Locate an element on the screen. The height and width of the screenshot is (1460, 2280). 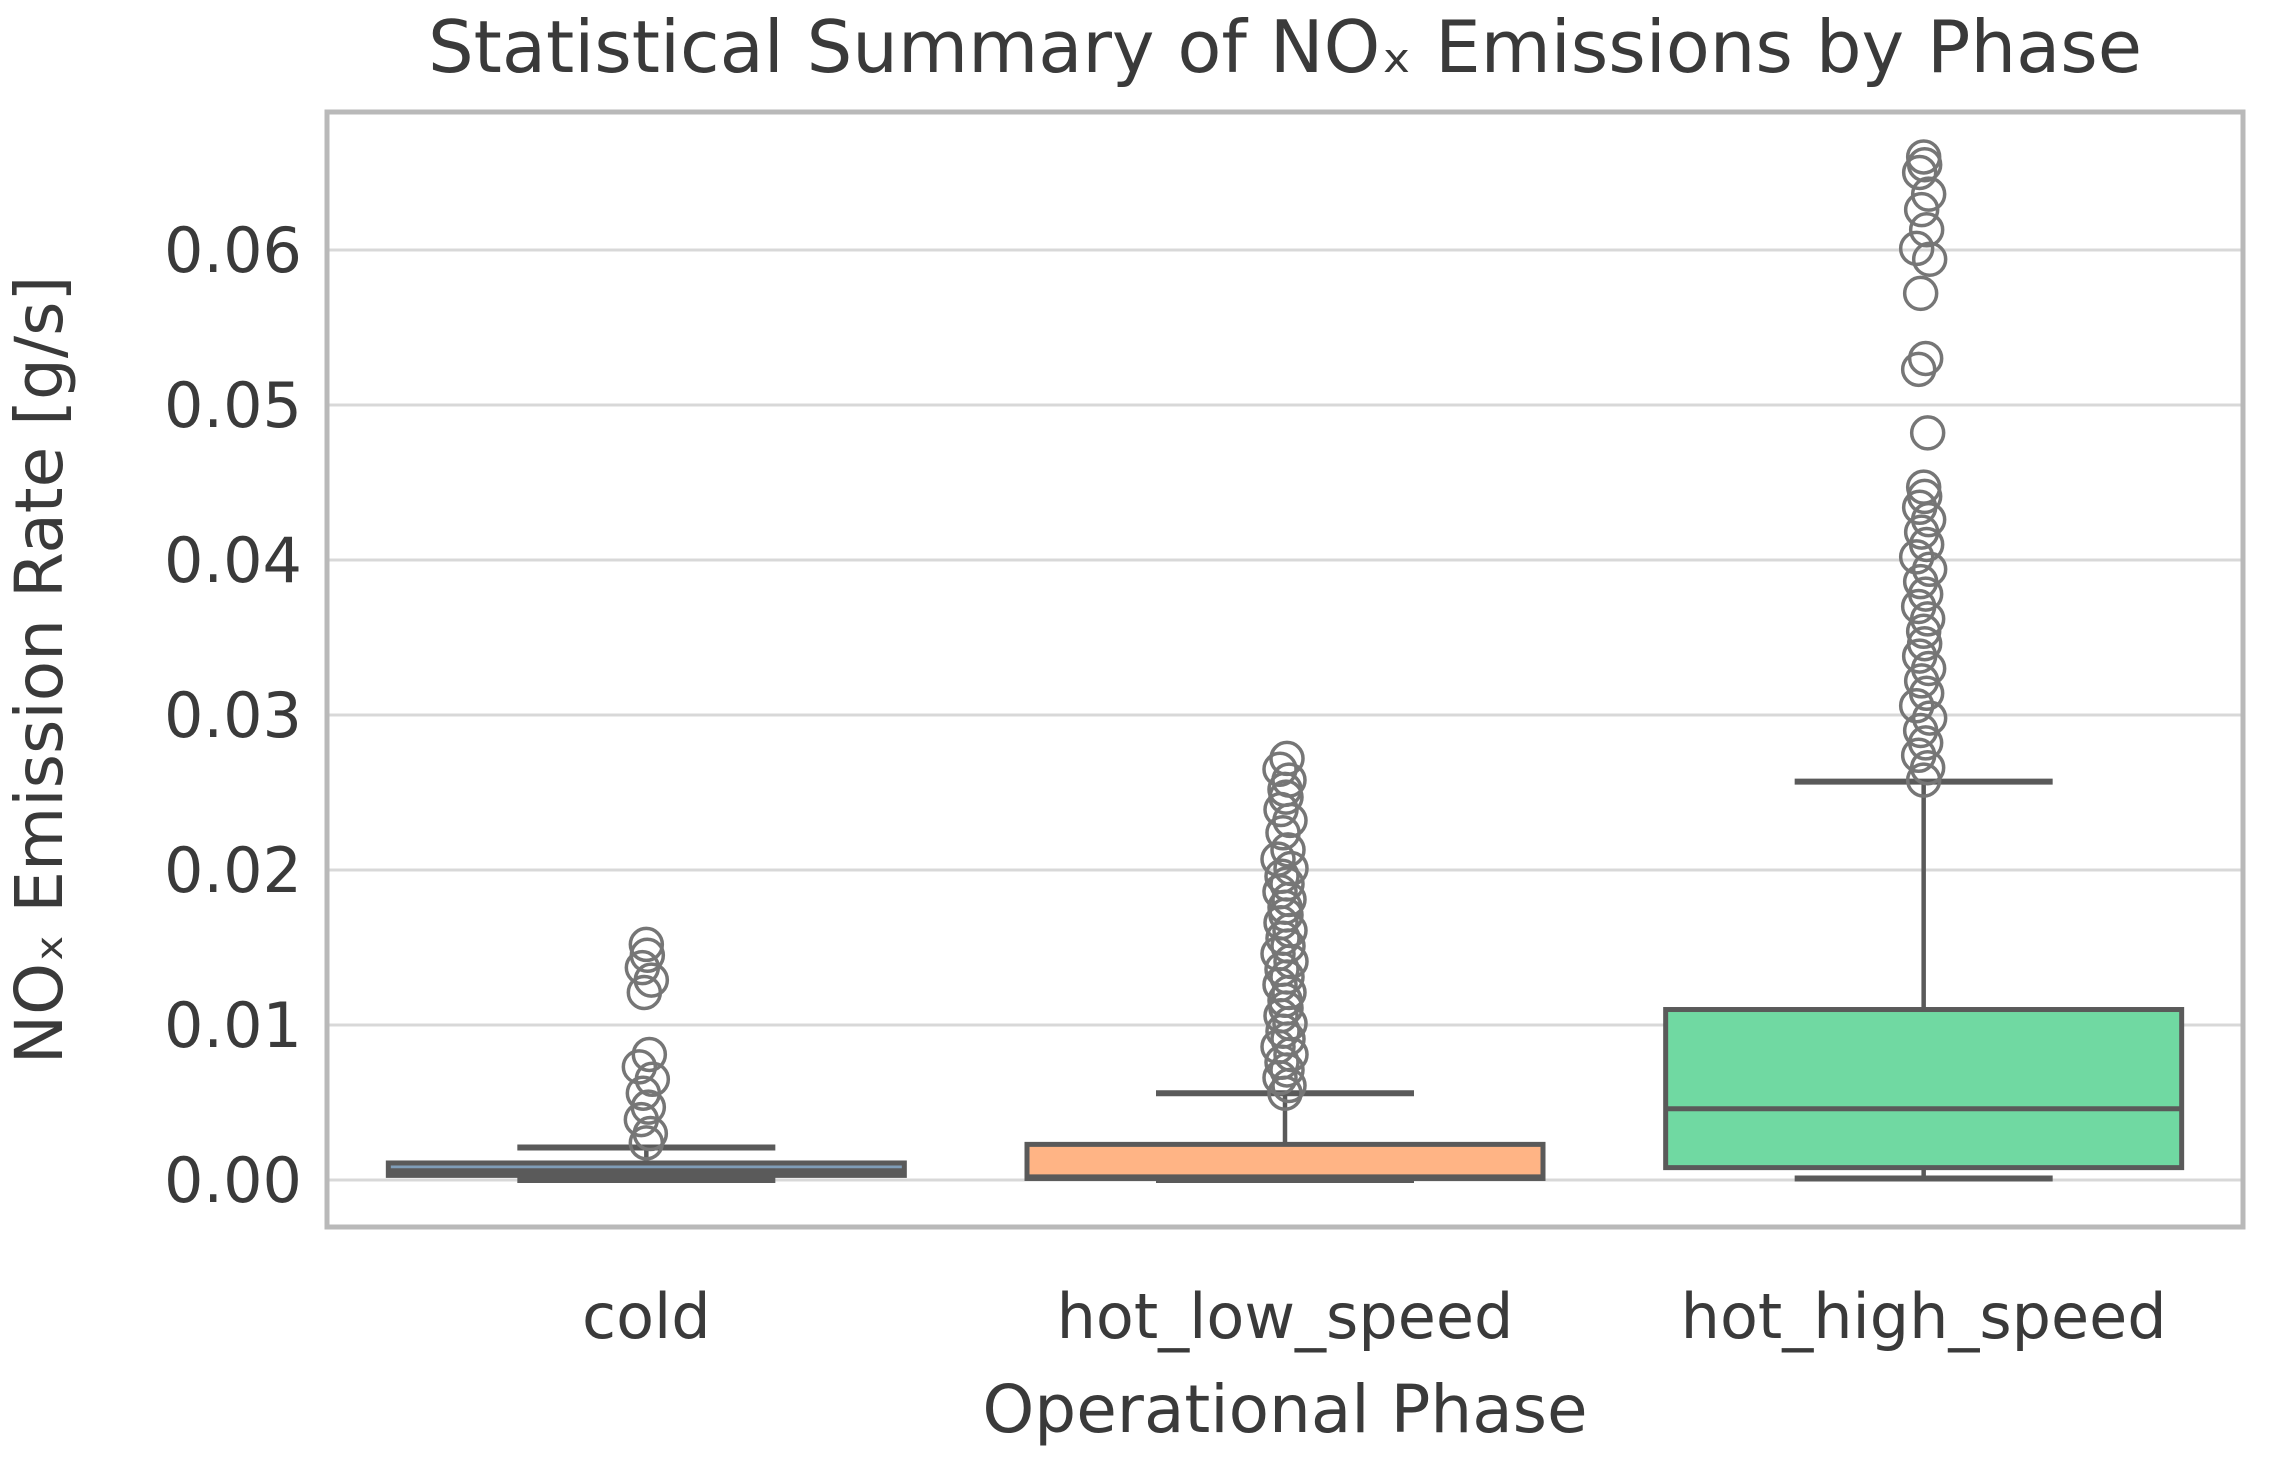
box-hot_low_speed is located at coordinates (1285, 1161).